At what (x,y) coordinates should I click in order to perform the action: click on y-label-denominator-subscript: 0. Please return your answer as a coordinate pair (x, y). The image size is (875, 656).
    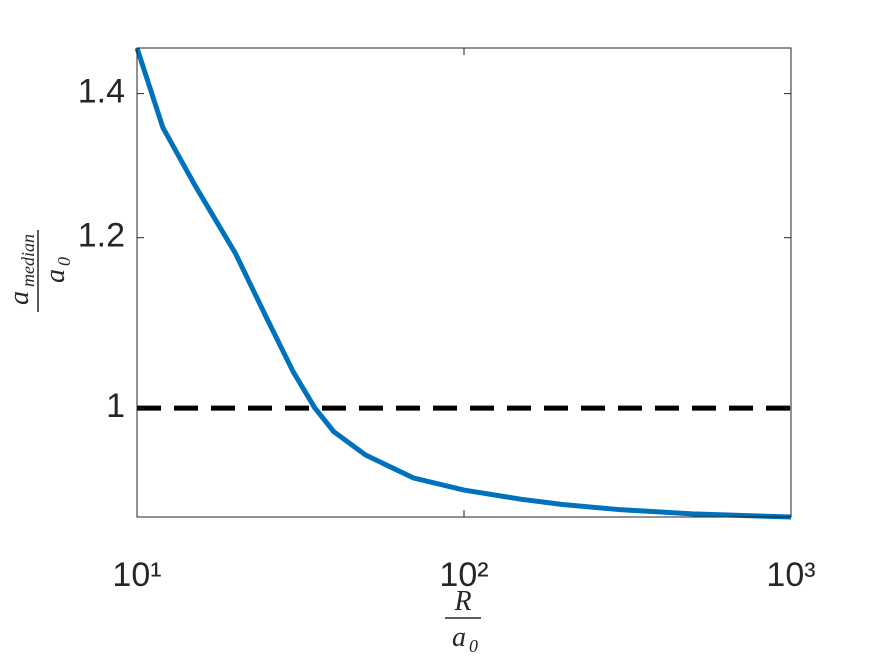
    Looking at the image, I should click on (64, 261).